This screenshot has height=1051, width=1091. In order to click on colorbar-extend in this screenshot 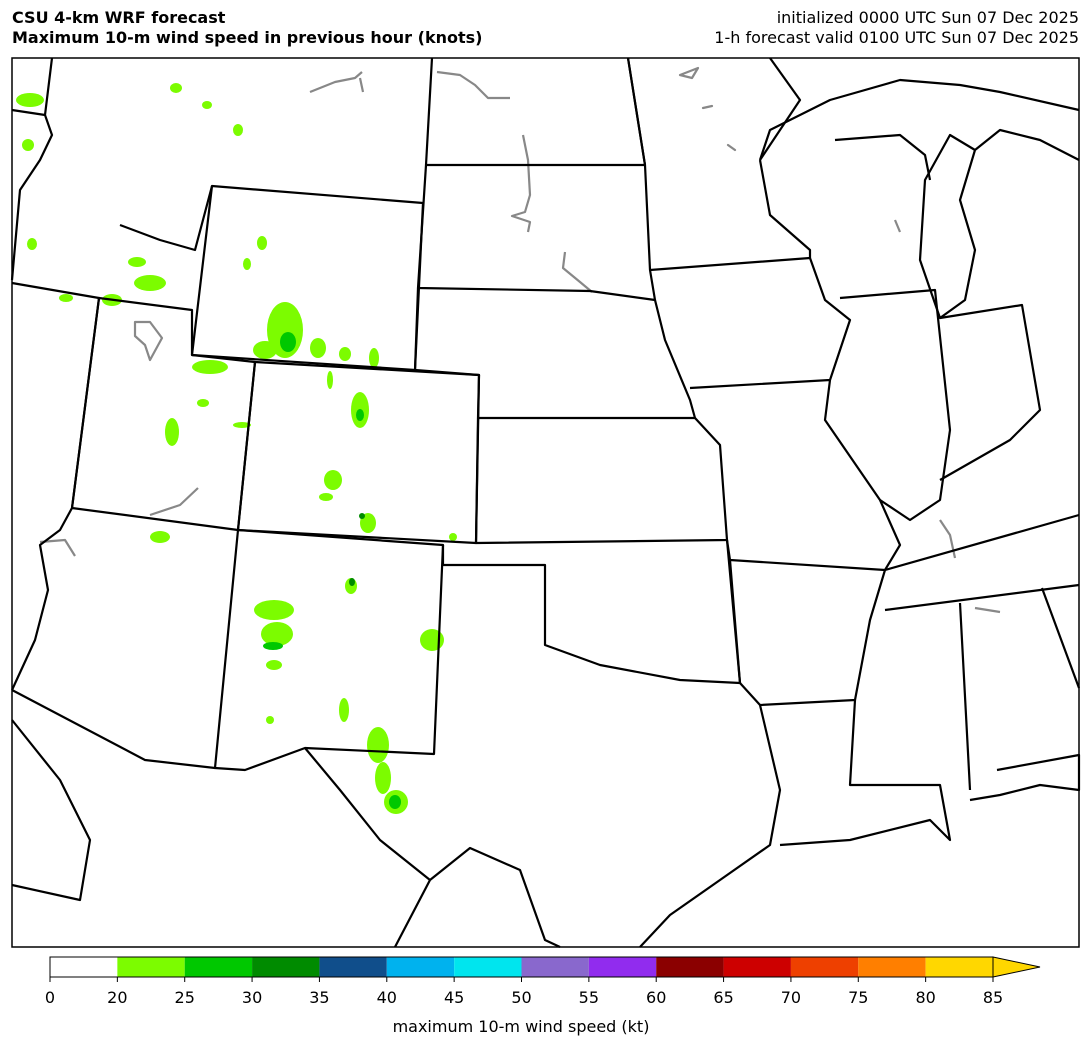, I will do `click(1016, 967)`.